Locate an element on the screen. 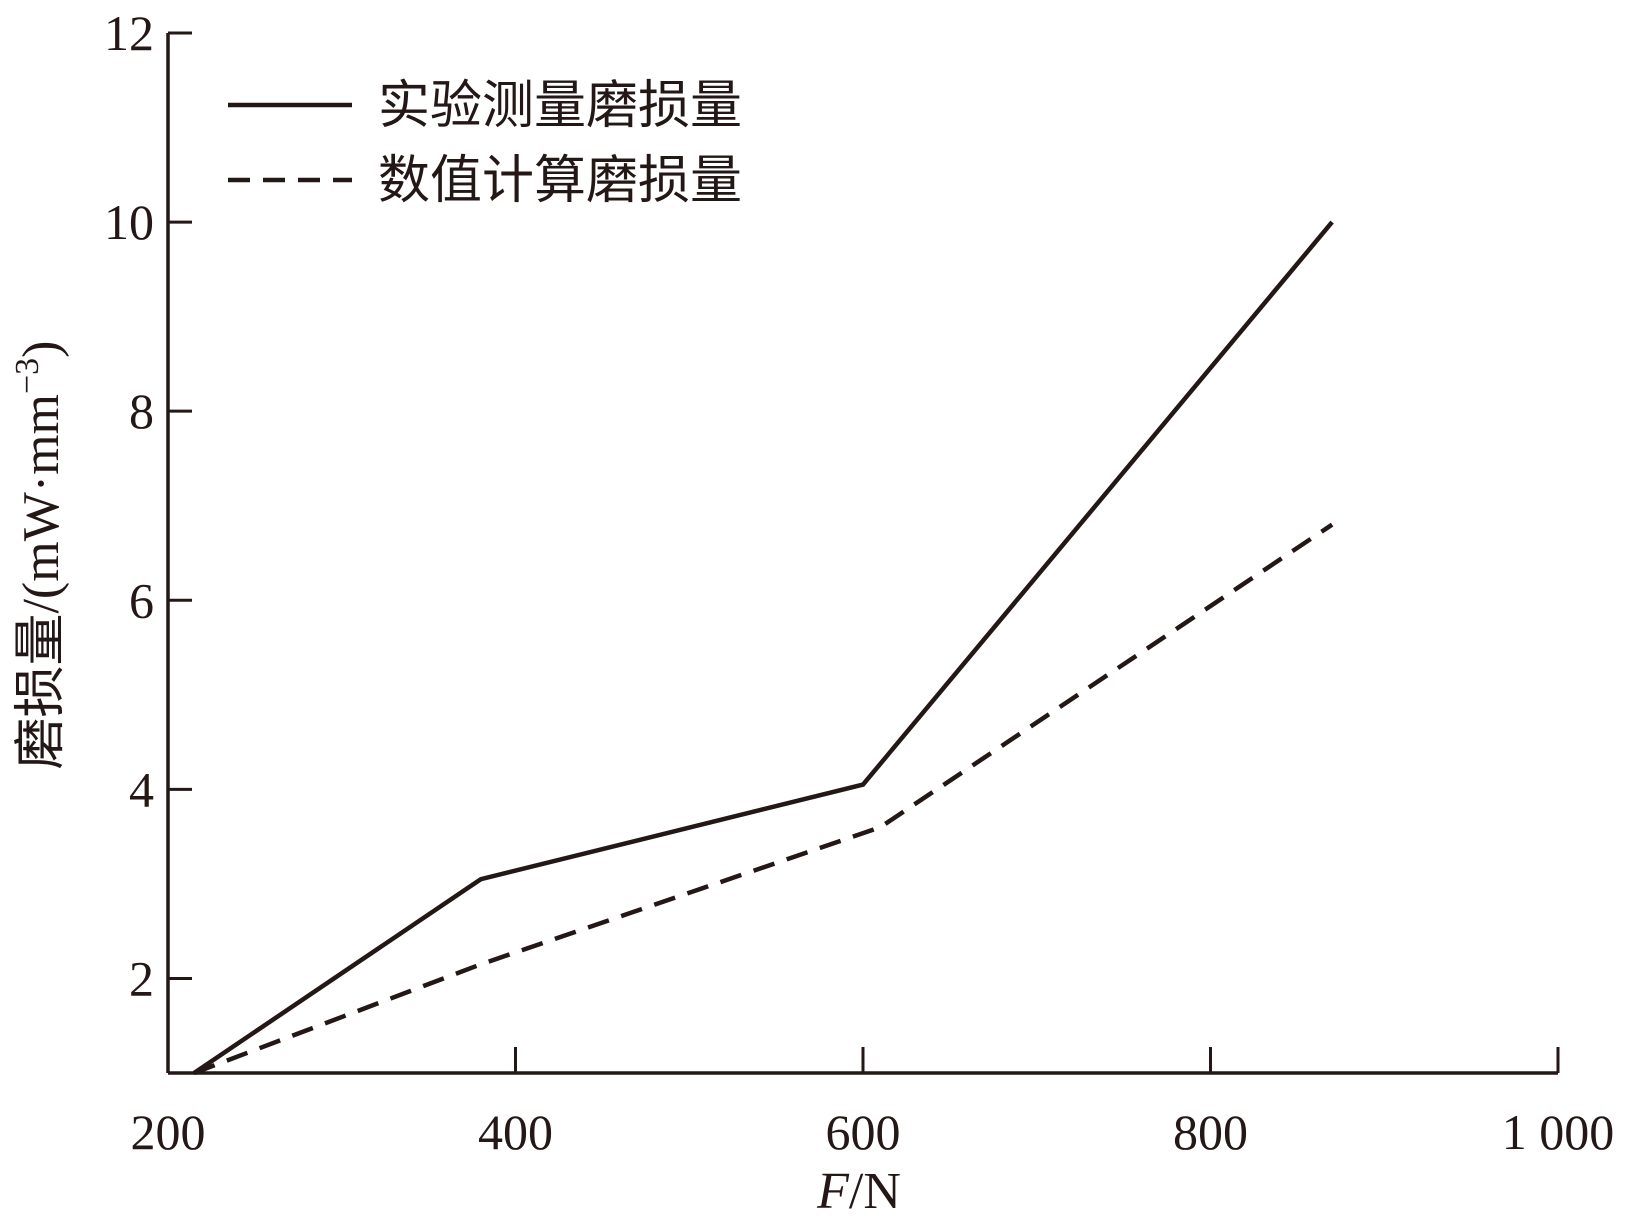 Image resolution: width=1637 pixels, height=1216 pixels. x-tick-label: 200 is located at coordinates (168, 1132).